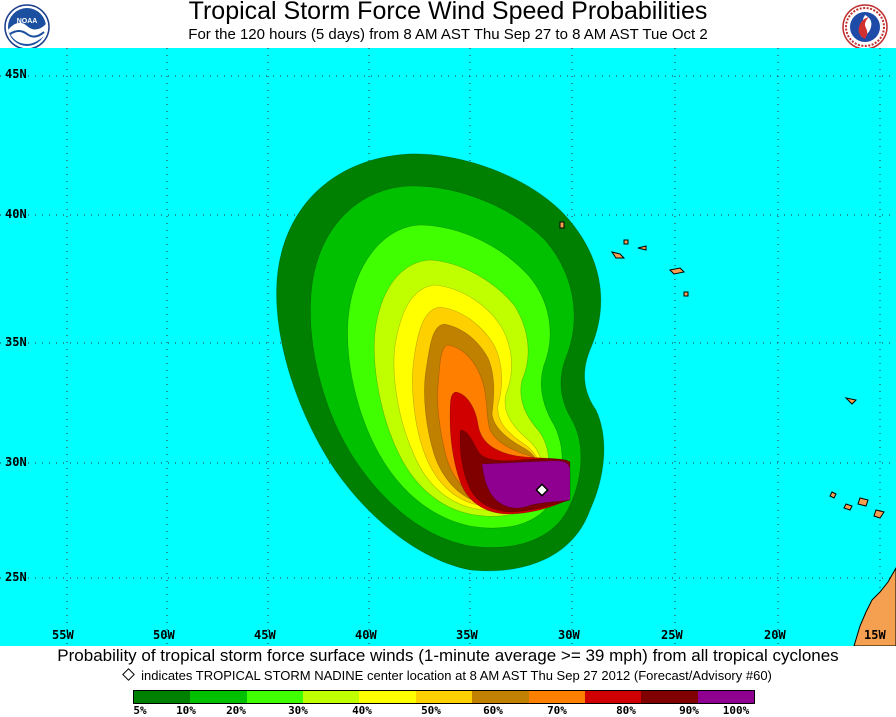  I want to click on noaa-logo-icon: NOAA, so click(27, 27).